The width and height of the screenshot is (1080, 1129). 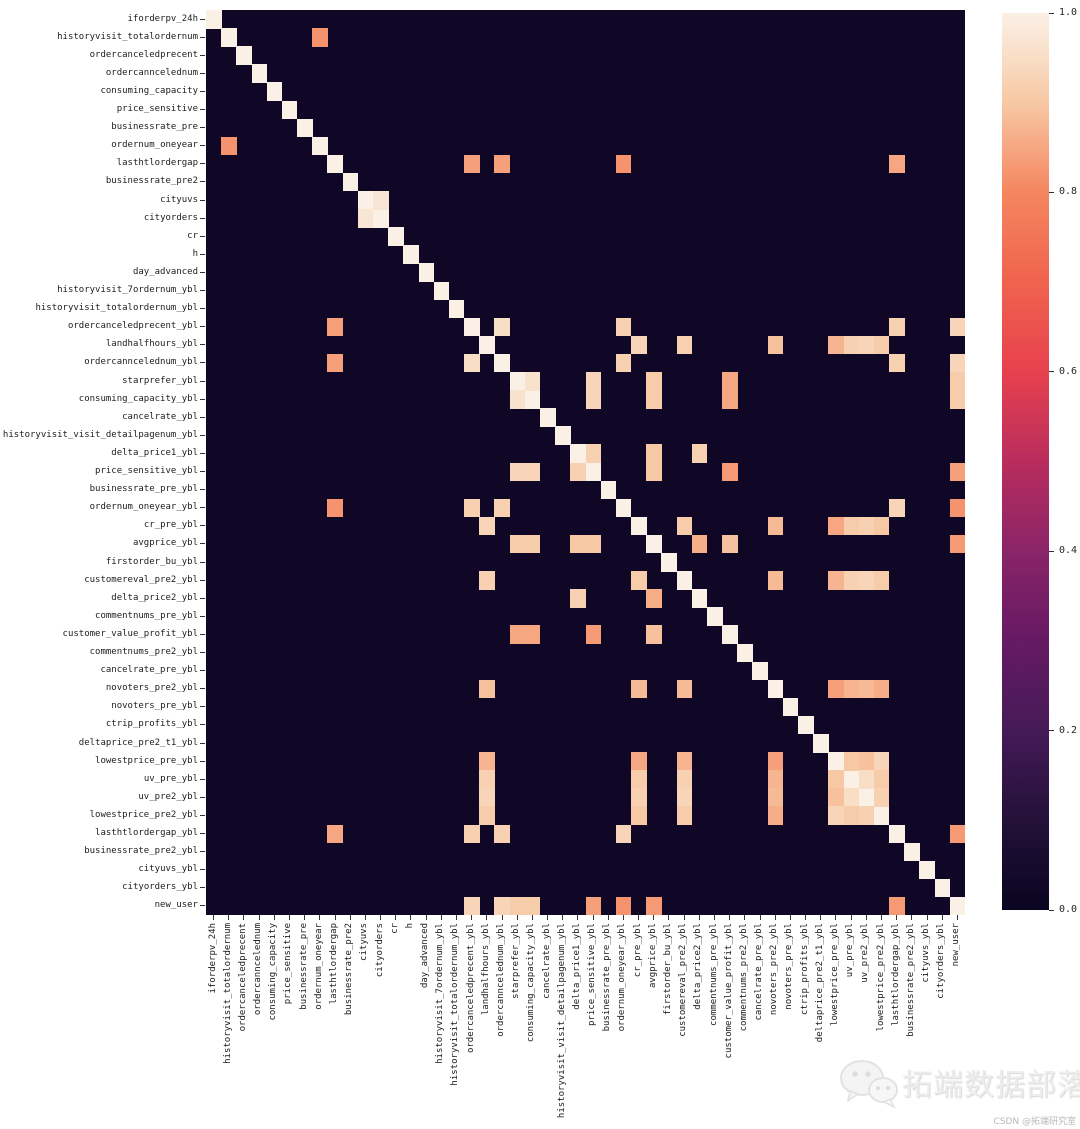 What do you see at coordinates (1068, 371) in the screenshot?
I see `colorbar-tick-label: 0.6` at bounding box center [1068, 371].